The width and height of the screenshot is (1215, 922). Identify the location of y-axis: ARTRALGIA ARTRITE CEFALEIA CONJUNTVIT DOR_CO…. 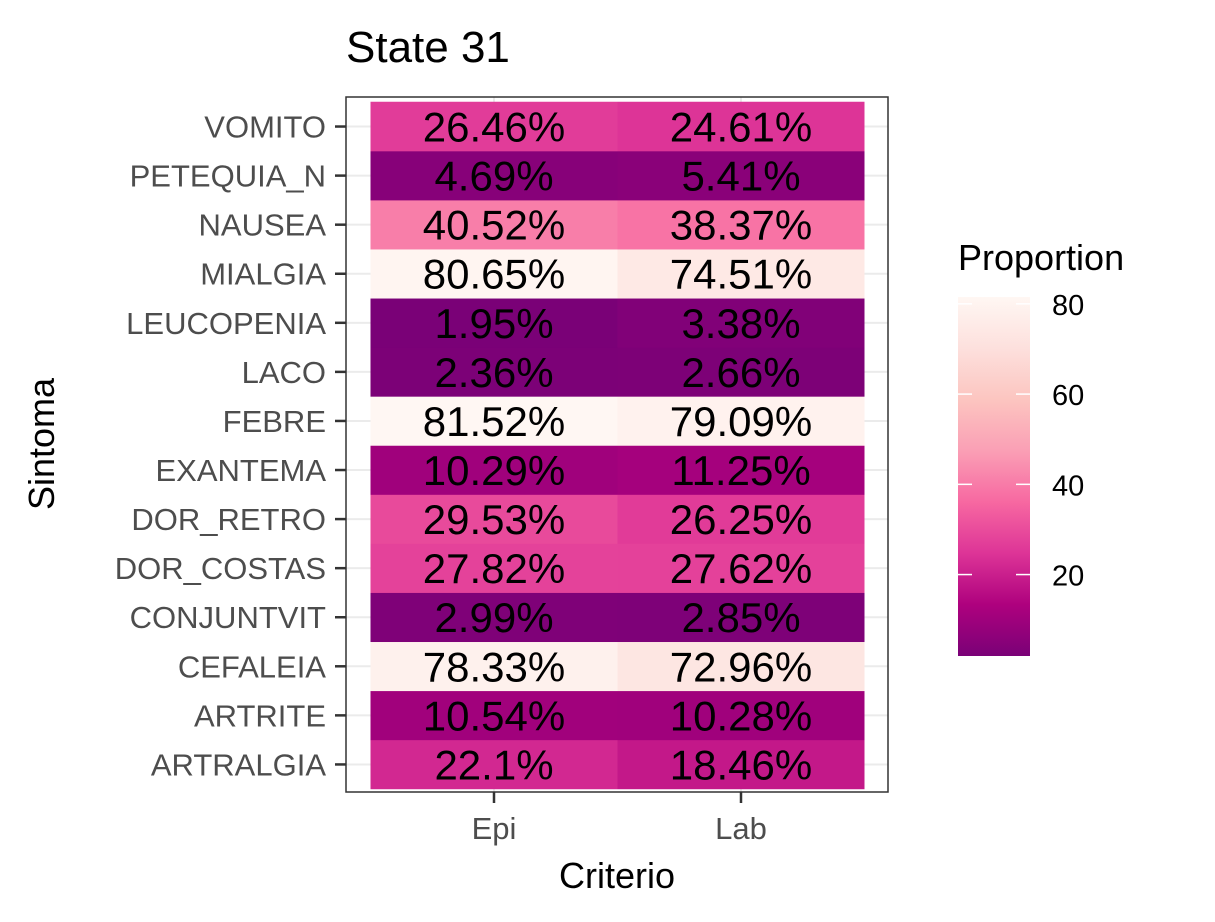
(230, 446).